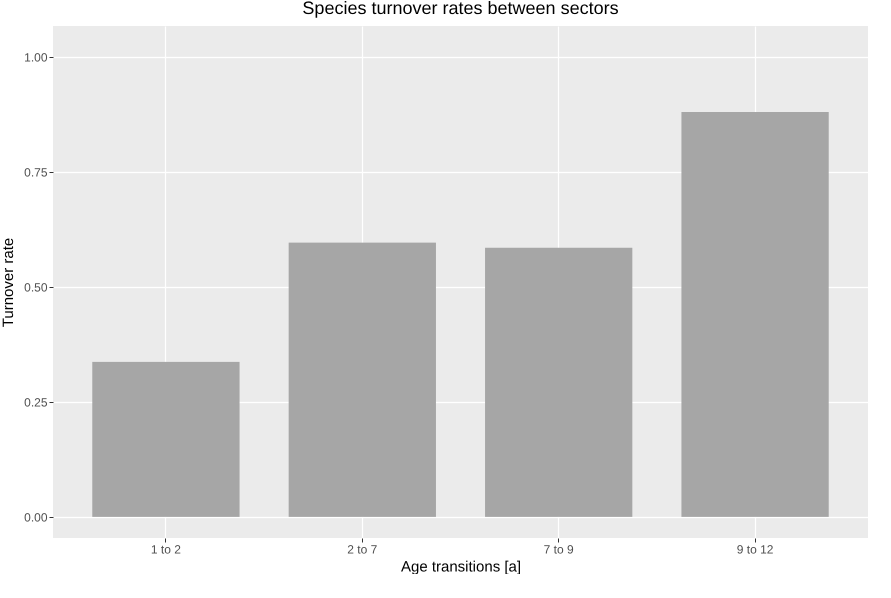 This screenshot has width=891, height=598. What do you see at coordinates (9, 283) in the screenshot?
I see `y-axis-title: Turnover rate` at bounding box center [9, 283].